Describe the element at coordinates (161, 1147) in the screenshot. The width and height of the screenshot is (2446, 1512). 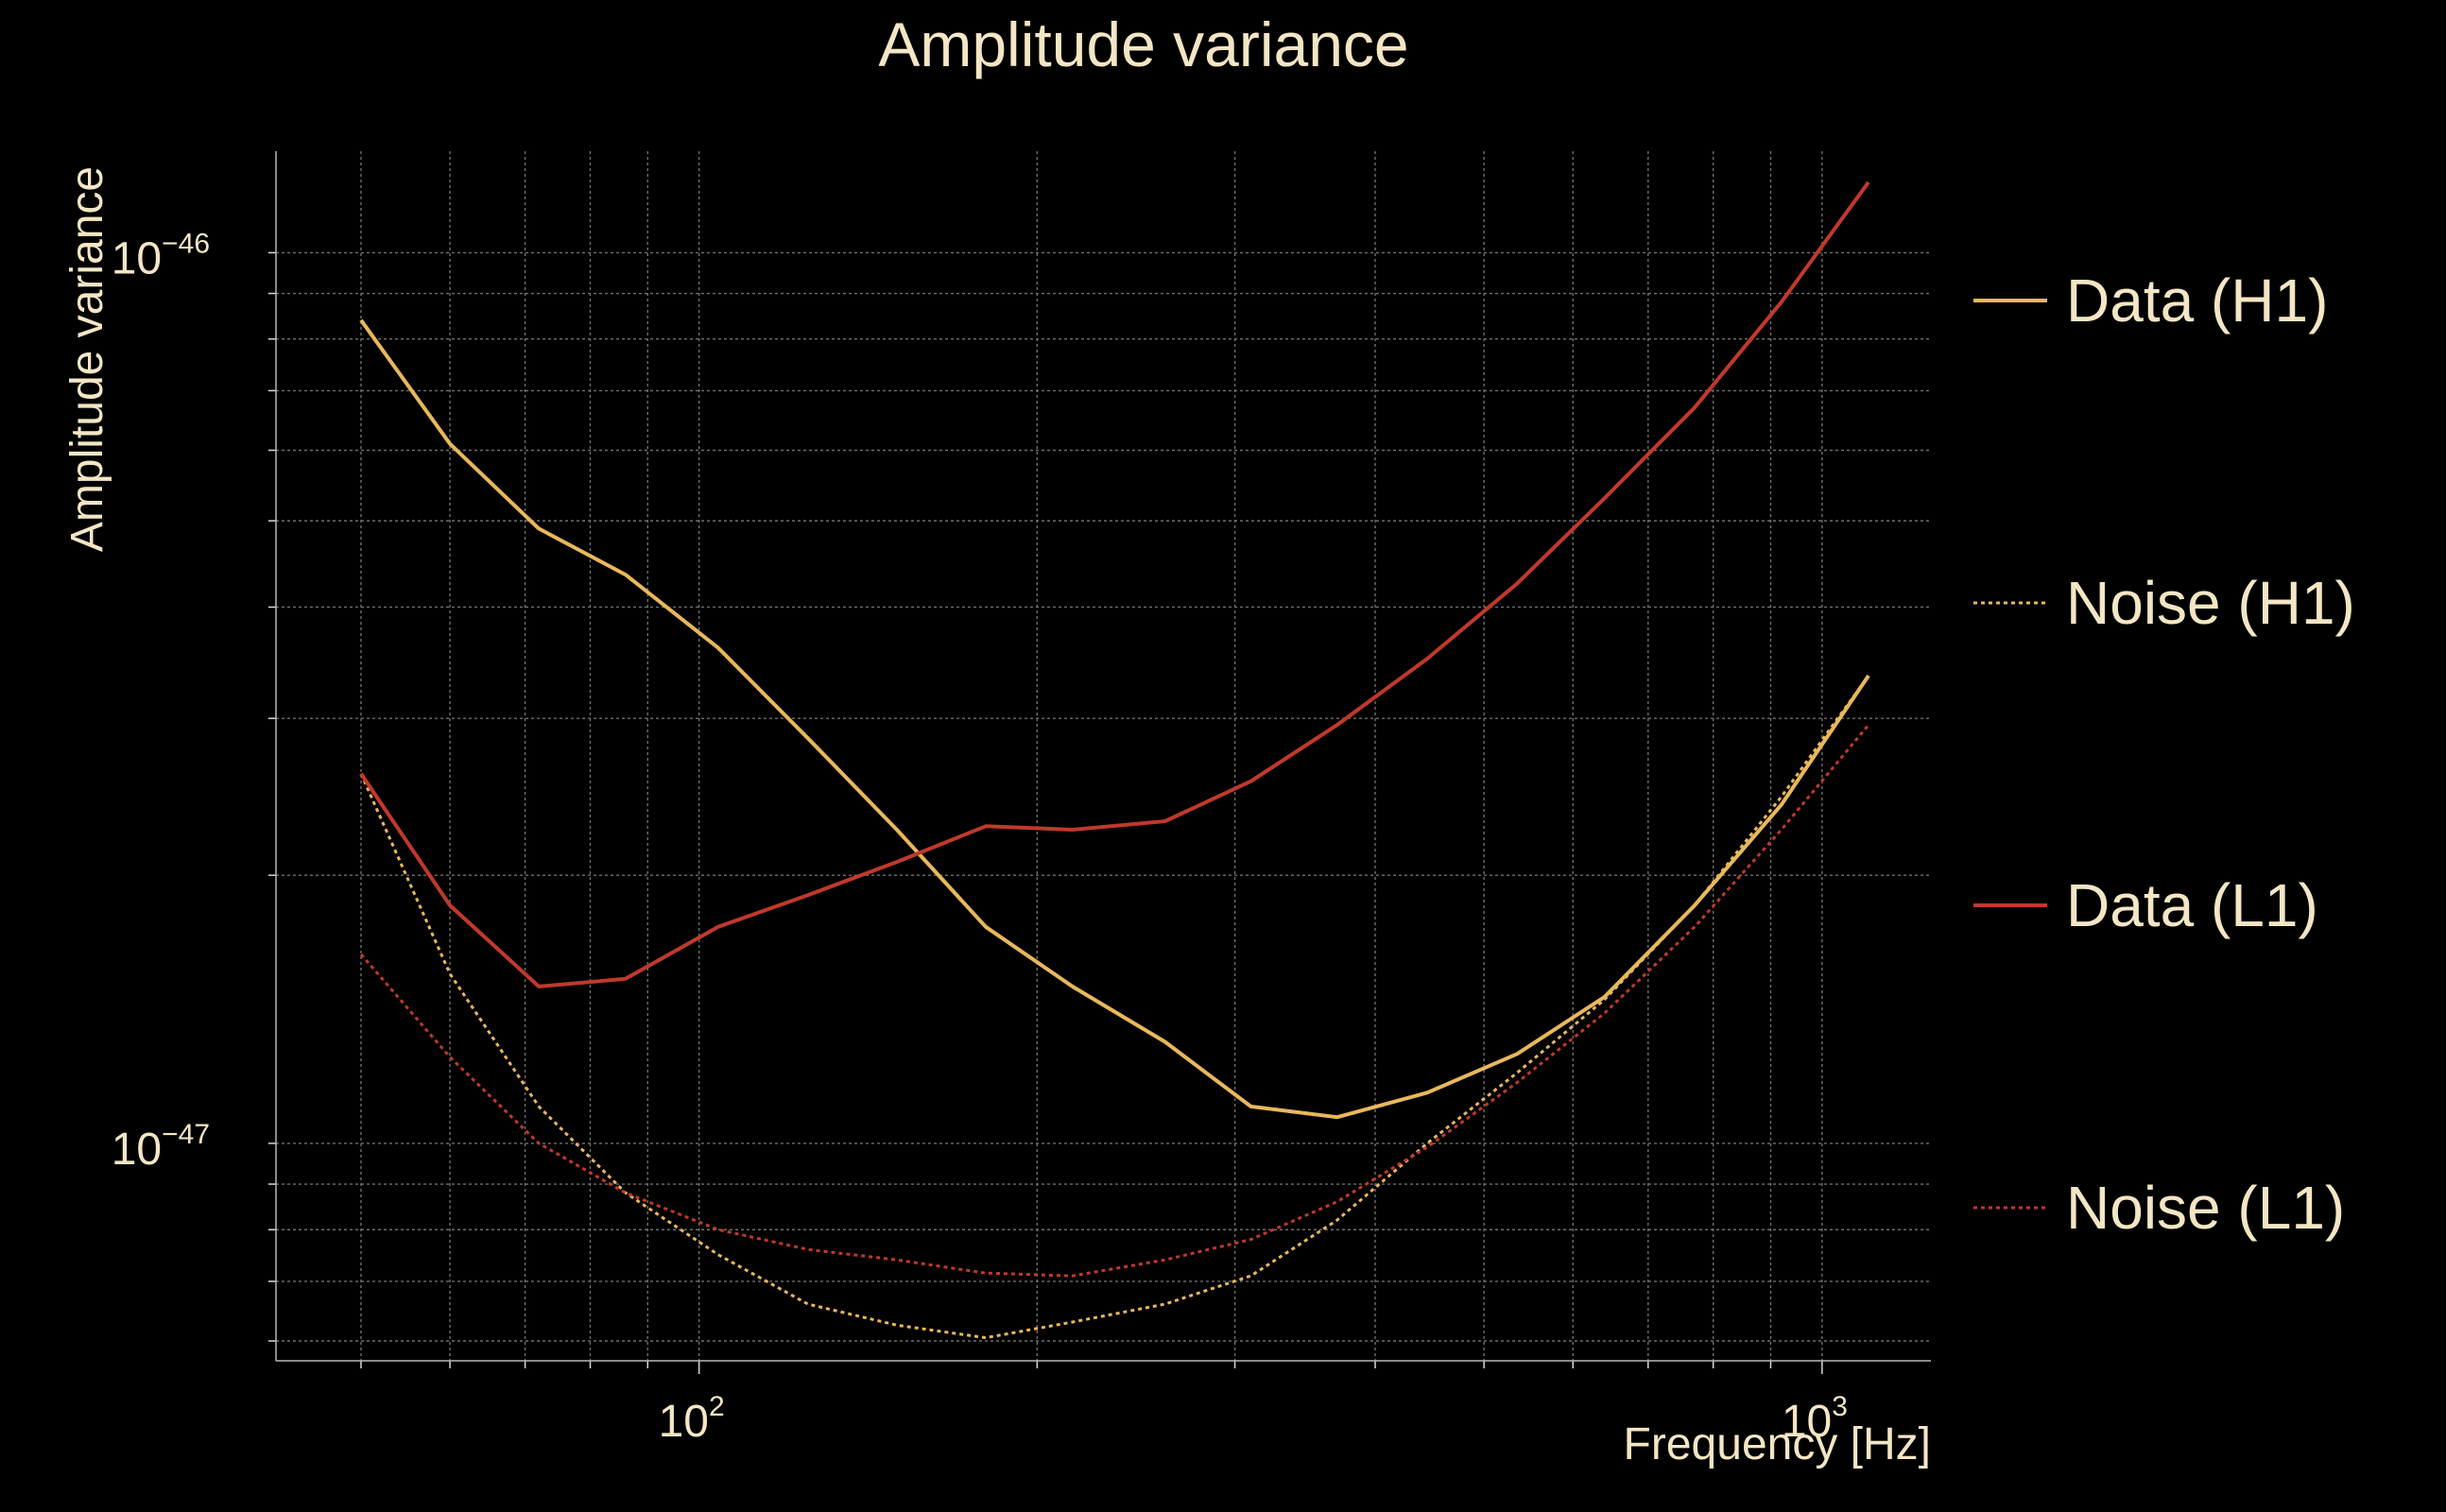
I see `y-tick-label: 10−47` at that location.